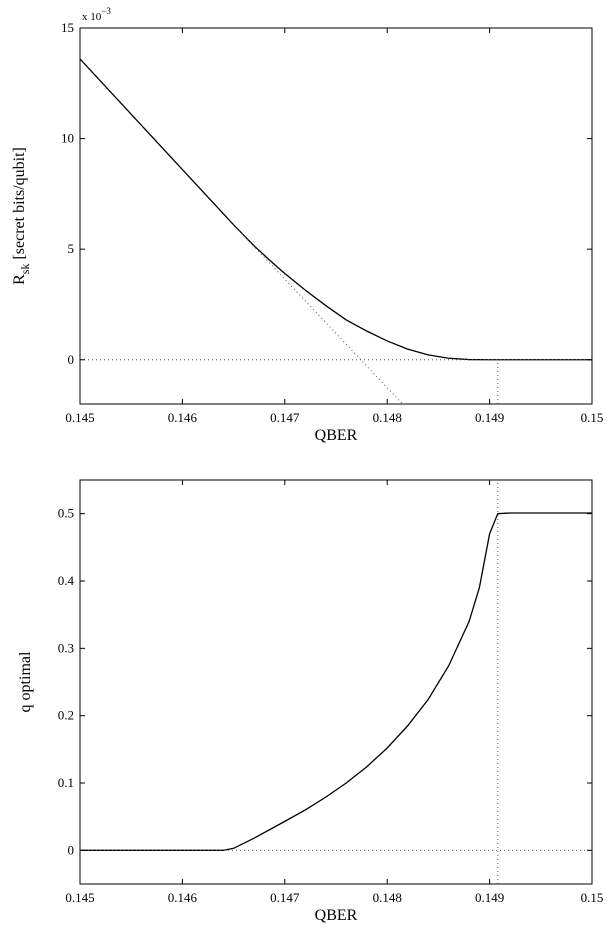  What do you see at coordinates (318, 314) in the screenshot?
I see `dotted-reference-line` at bounding box center [318, 314].